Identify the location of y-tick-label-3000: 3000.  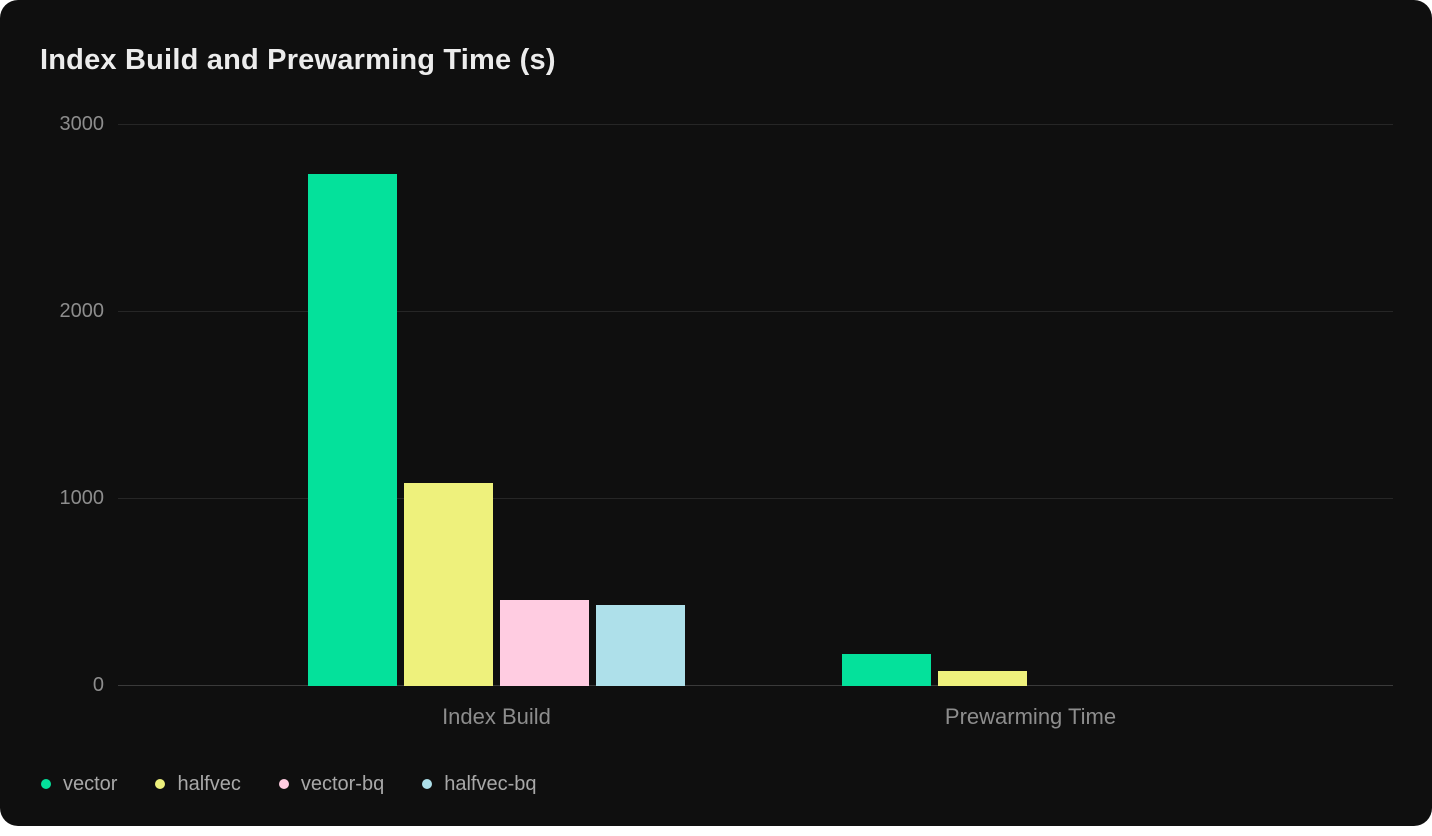
(82, 124).